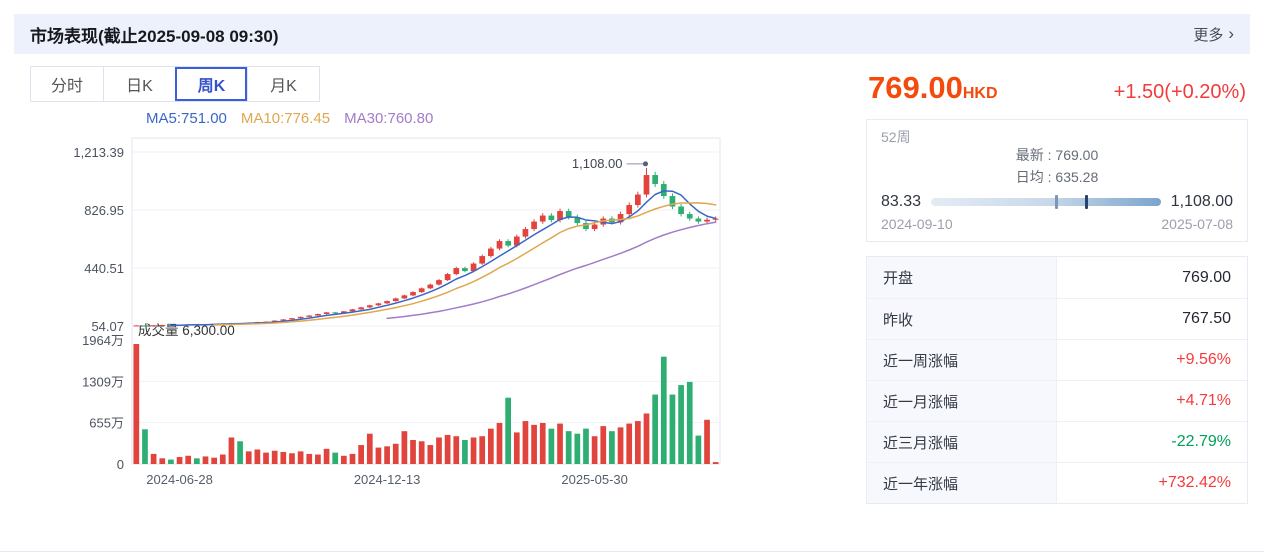  What do you see at coordinates (106, 423) in the screenshot?
I see `svg-text: 655万` at bounding box center [106, 423].